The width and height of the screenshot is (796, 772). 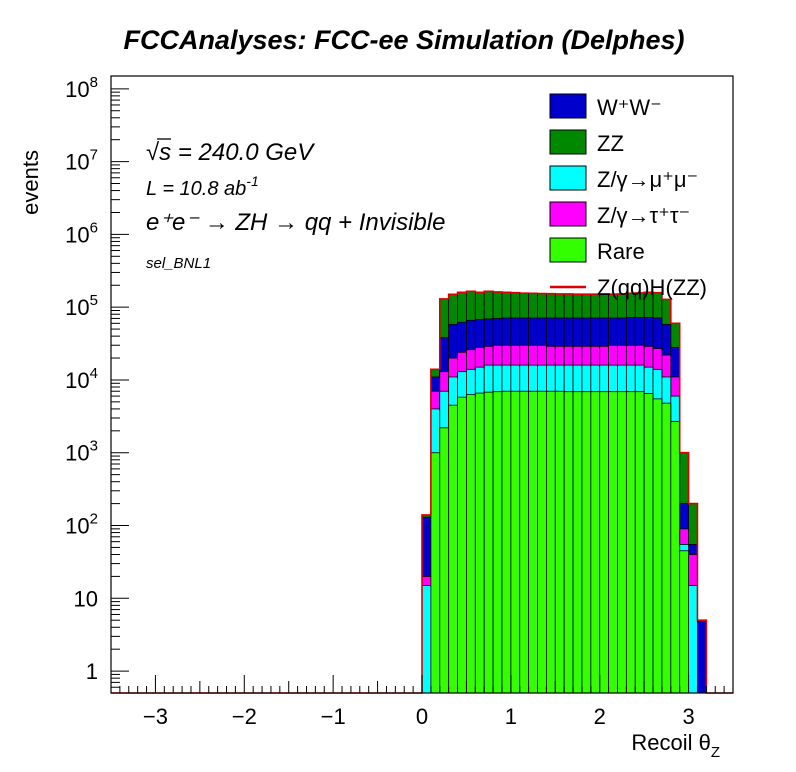 I want to click on x-axis-label-main: Recoil θ, so click(x=670, y=742).